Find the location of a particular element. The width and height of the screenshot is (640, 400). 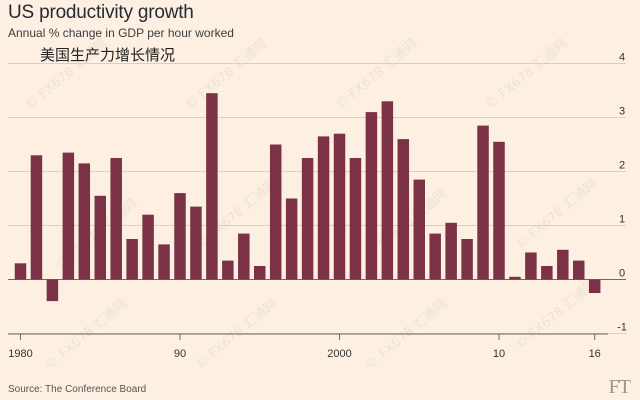

y-tick-label: 2 is located at coordinates (622, 166).